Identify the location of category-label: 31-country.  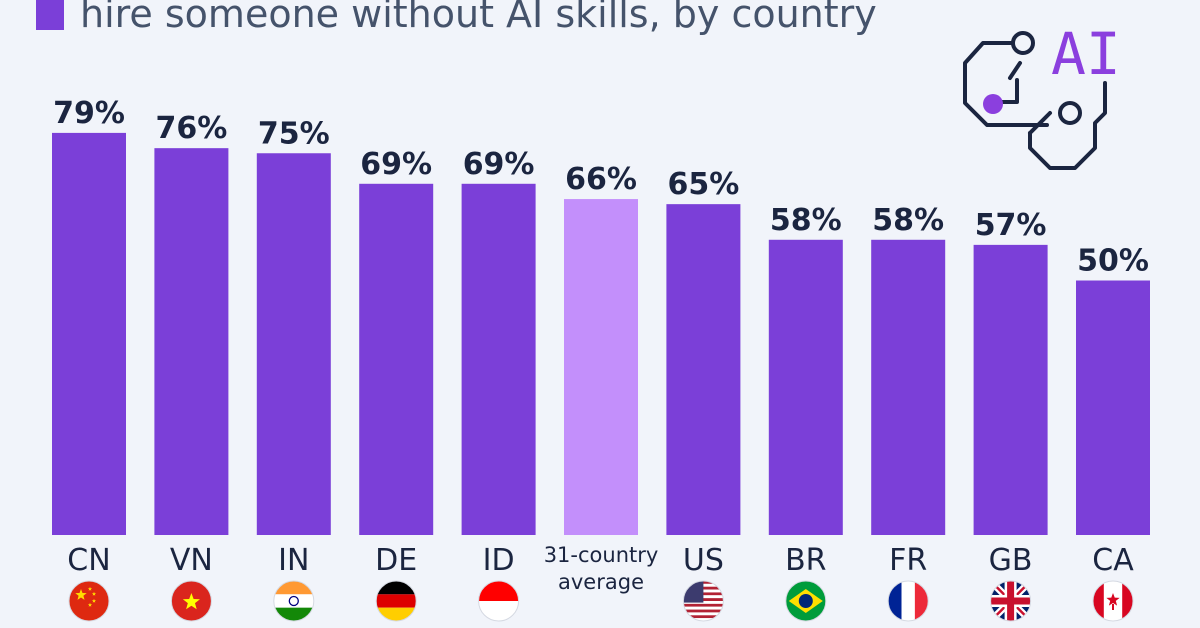
(601, 555).